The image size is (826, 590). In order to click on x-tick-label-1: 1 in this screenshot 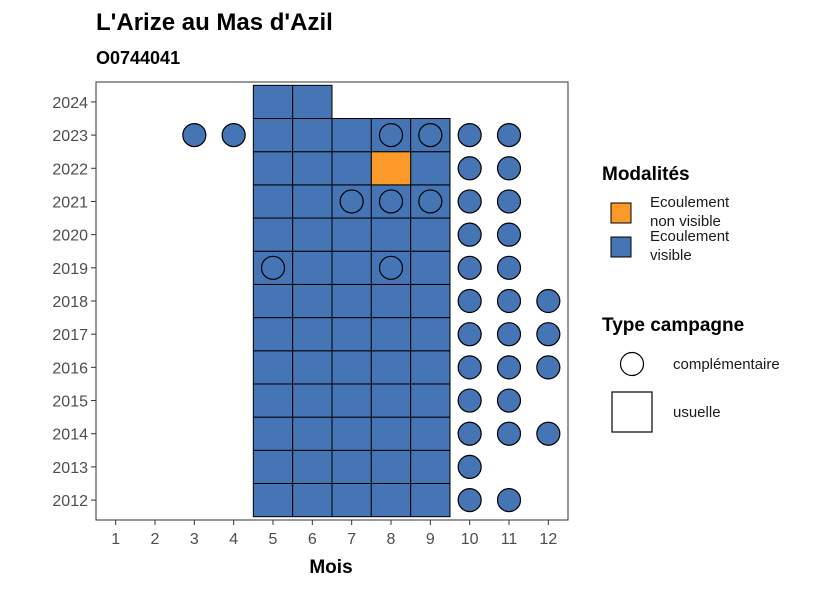, I will do `click(115, 539)`.